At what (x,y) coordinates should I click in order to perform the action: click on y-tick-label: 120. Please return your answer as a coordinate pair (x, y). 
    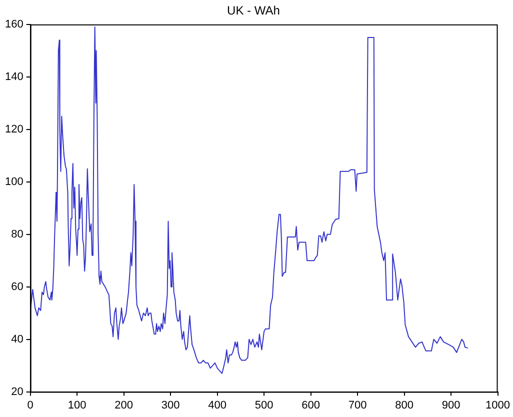
    Looking at the image, I should click on (14, 129).